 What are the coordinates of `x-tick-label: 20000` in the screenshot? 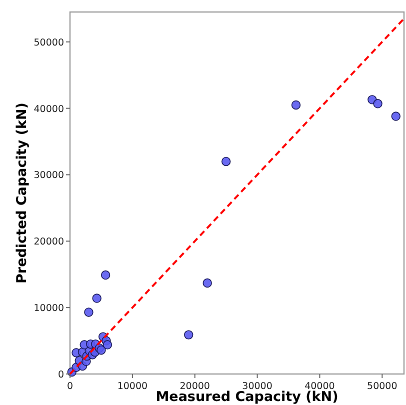 It's located at (195, 386).